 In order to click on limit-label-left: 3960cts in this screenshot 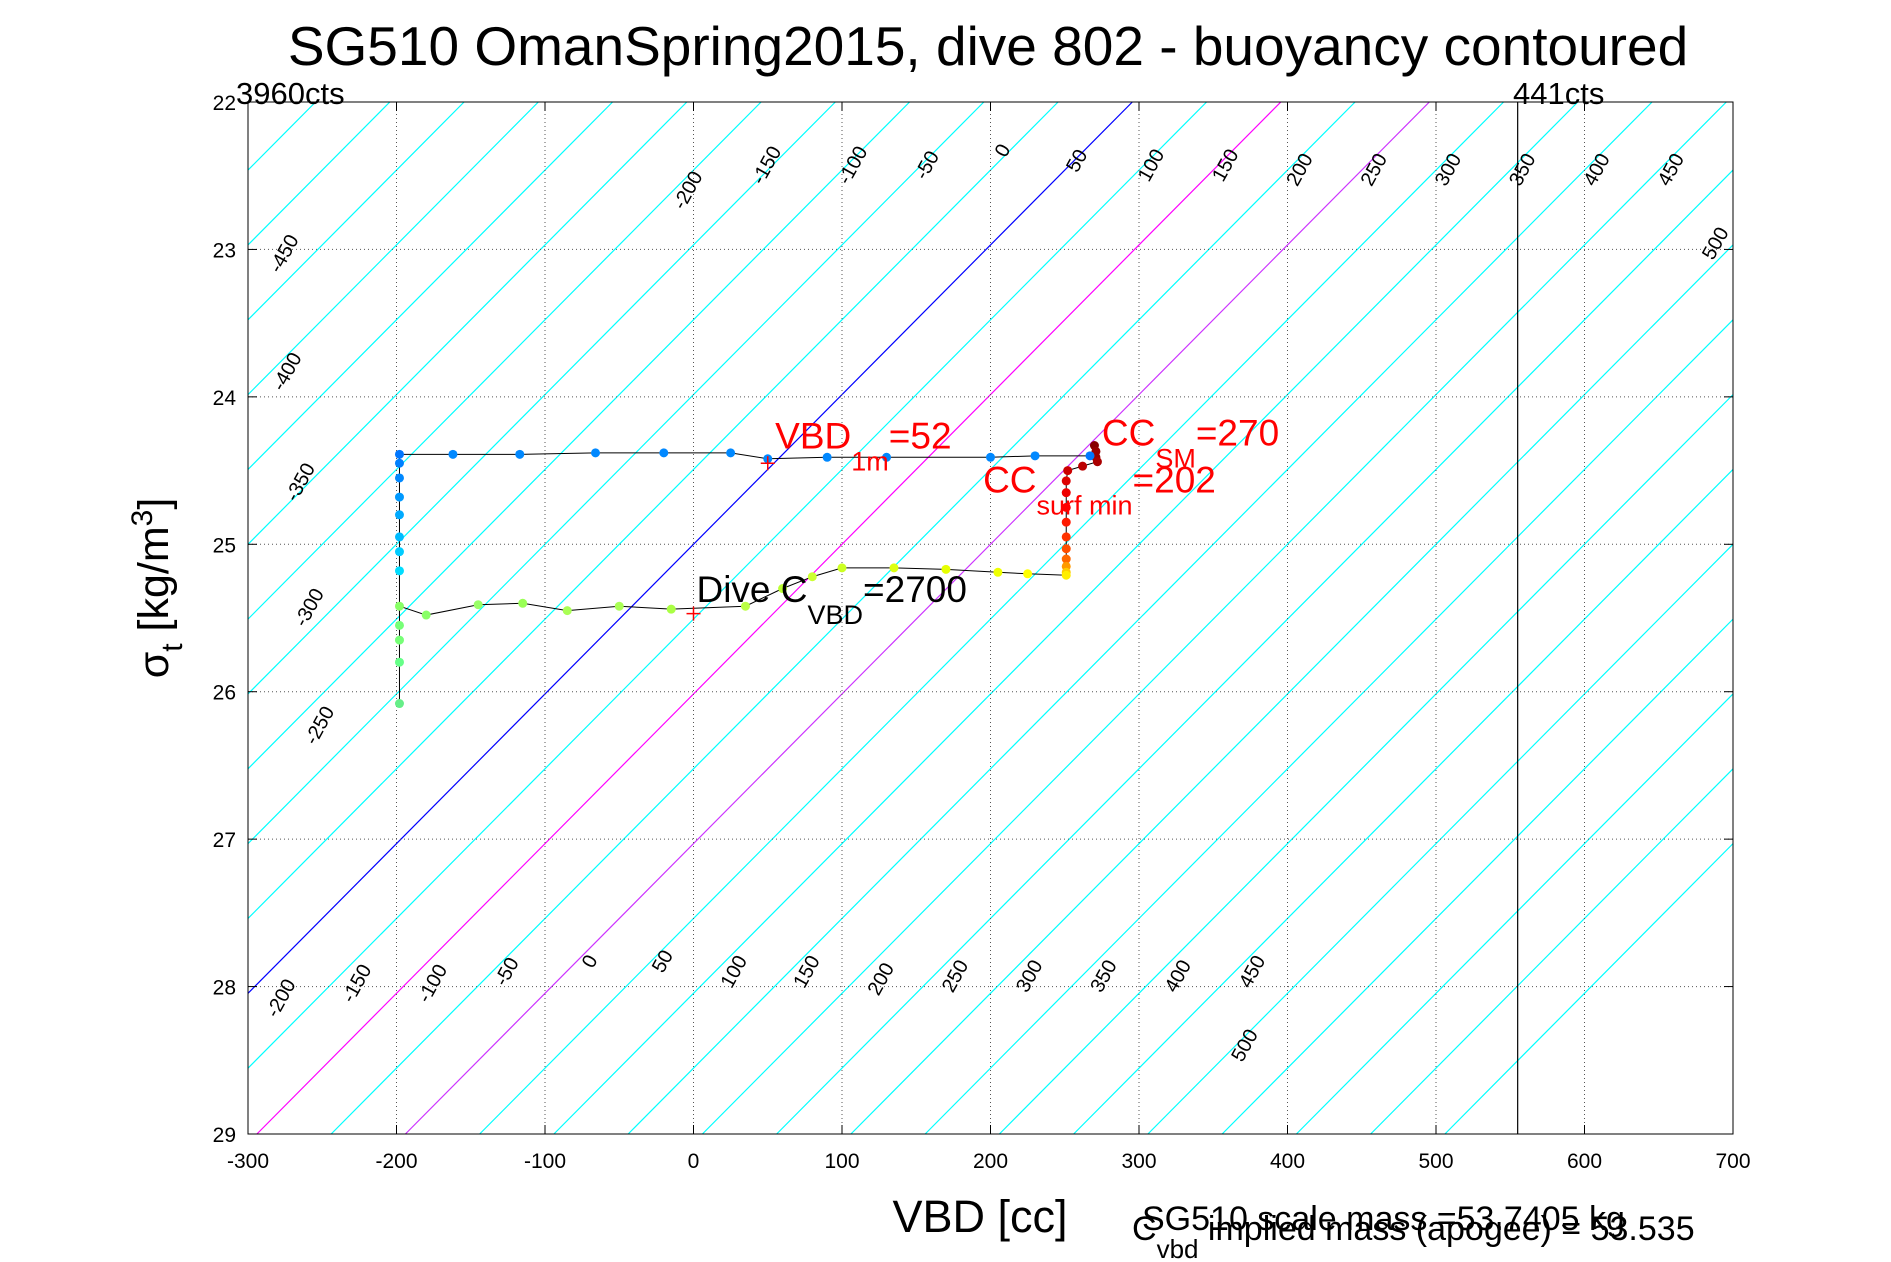, I will do `click(290, 93)`.